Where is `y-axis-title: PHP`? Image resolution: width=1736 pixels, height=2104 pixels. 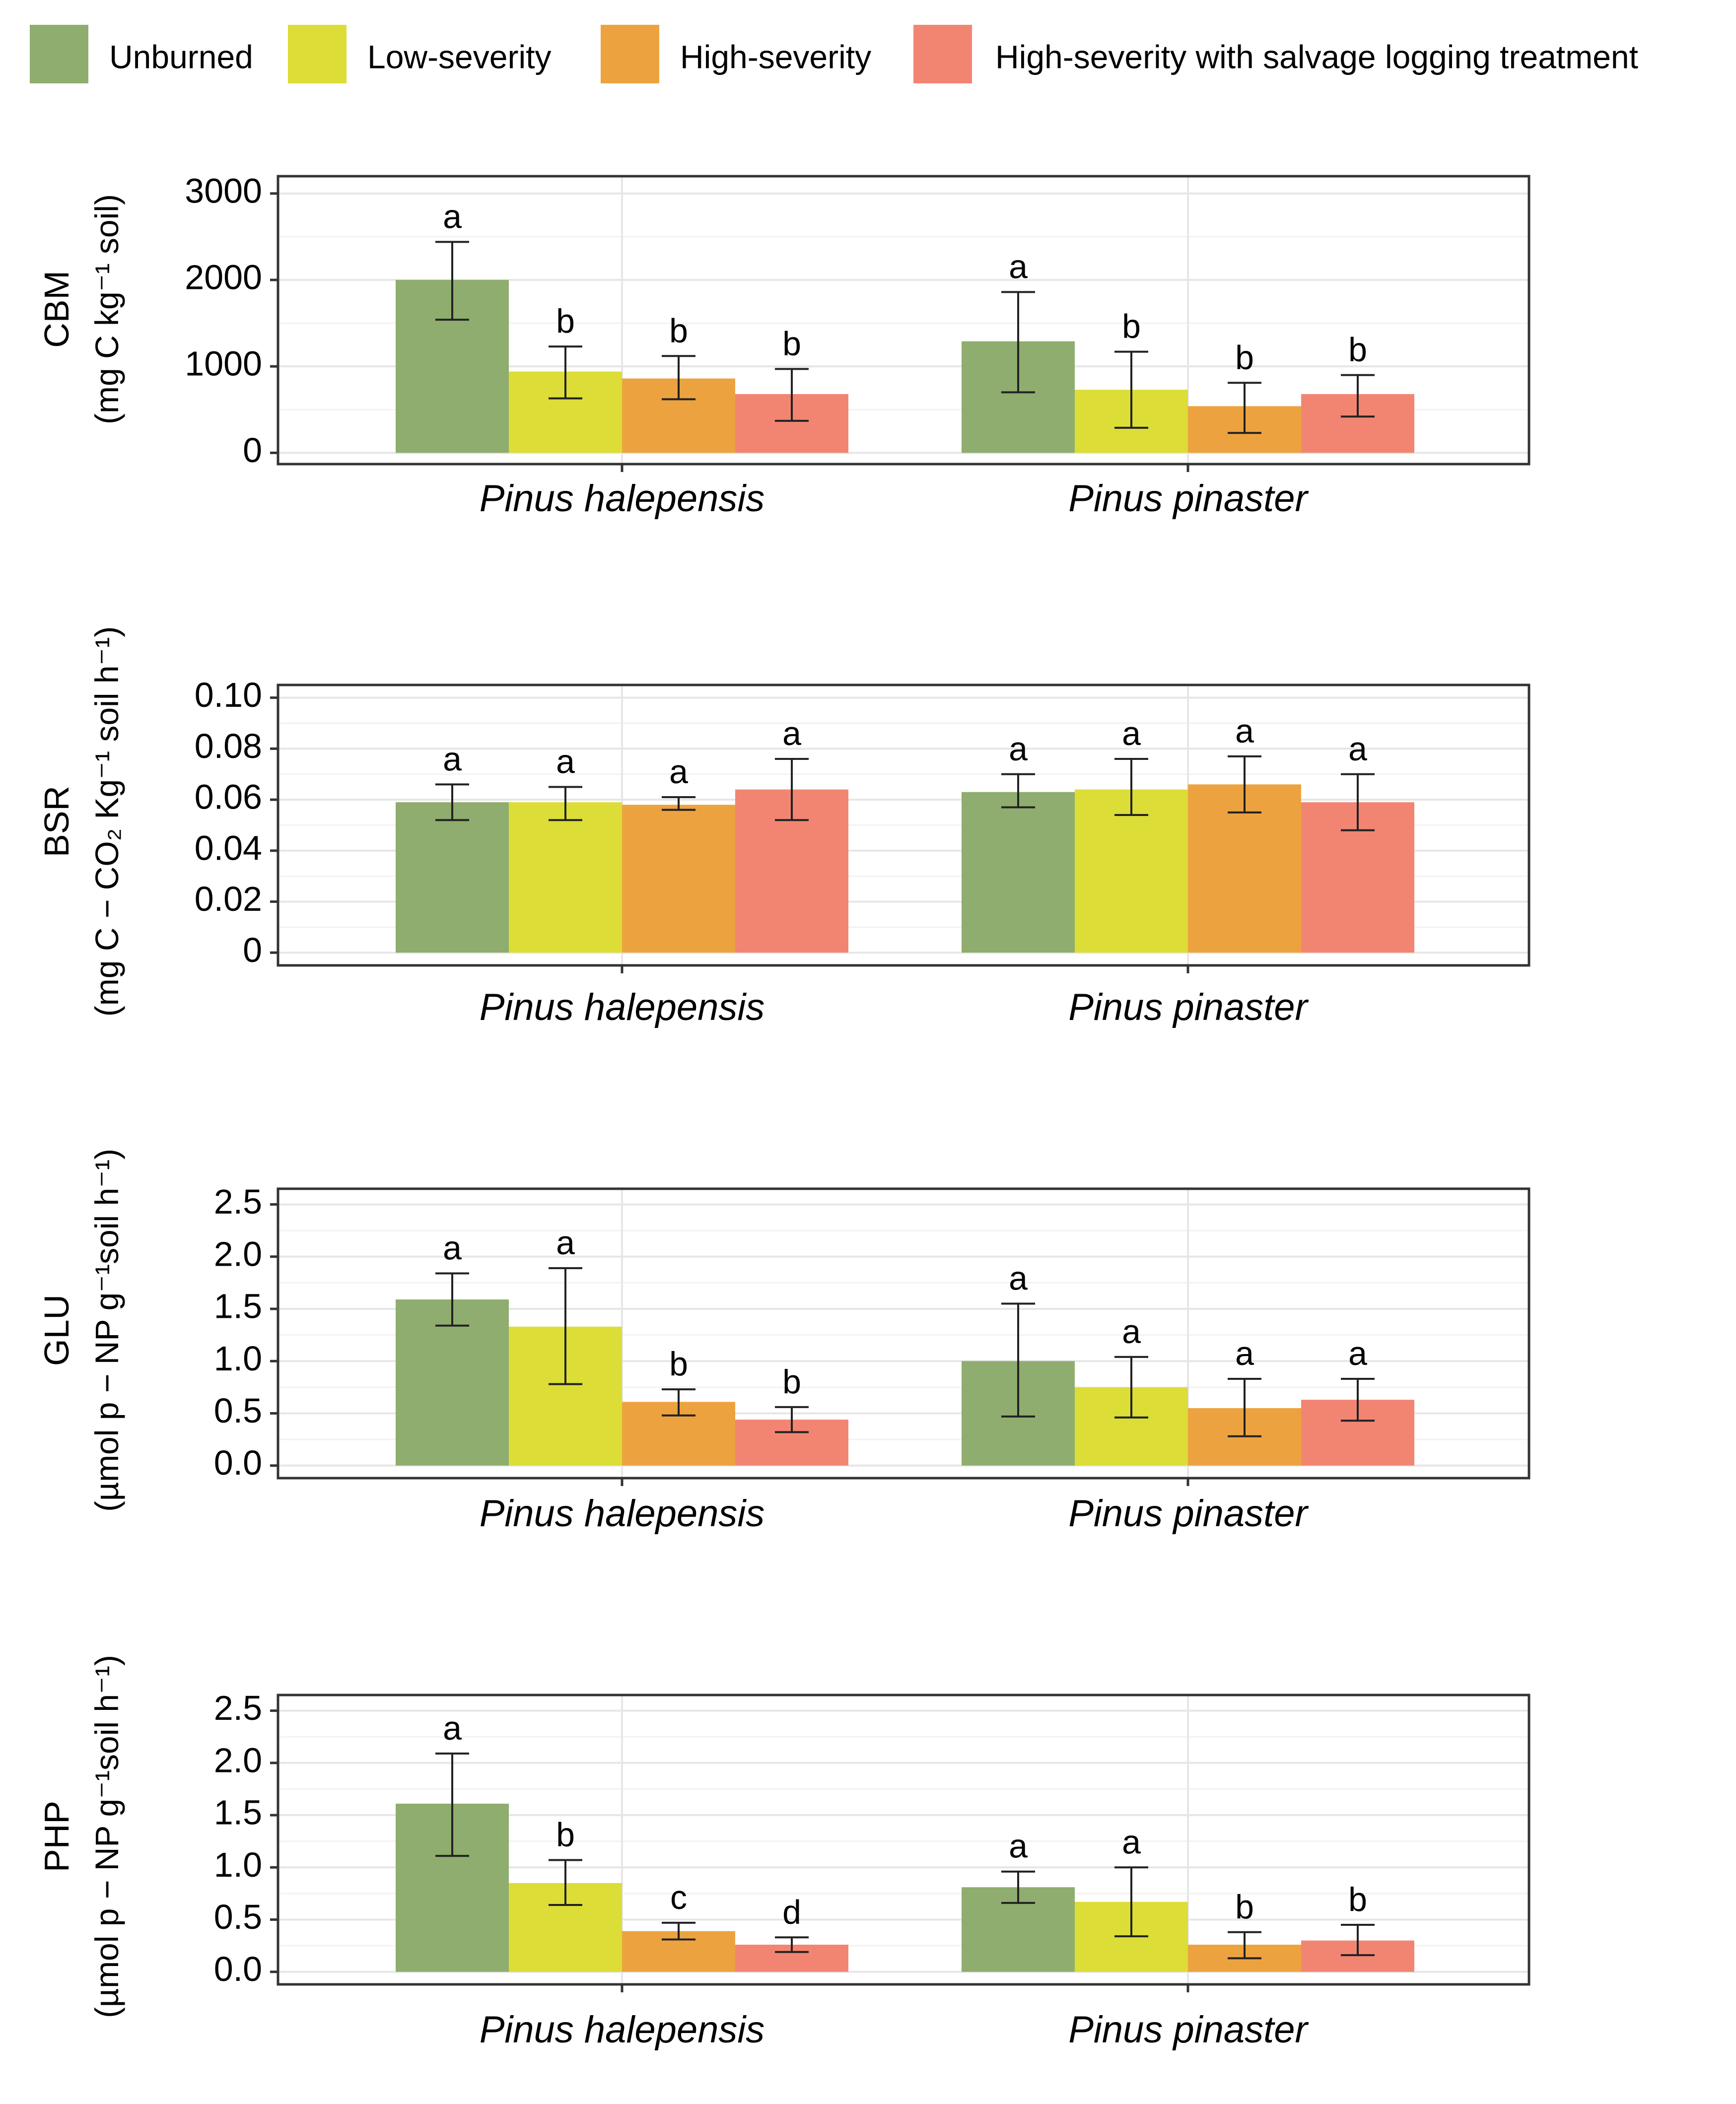
y-axis-title: PHP is located at coordinates (56, 1836).